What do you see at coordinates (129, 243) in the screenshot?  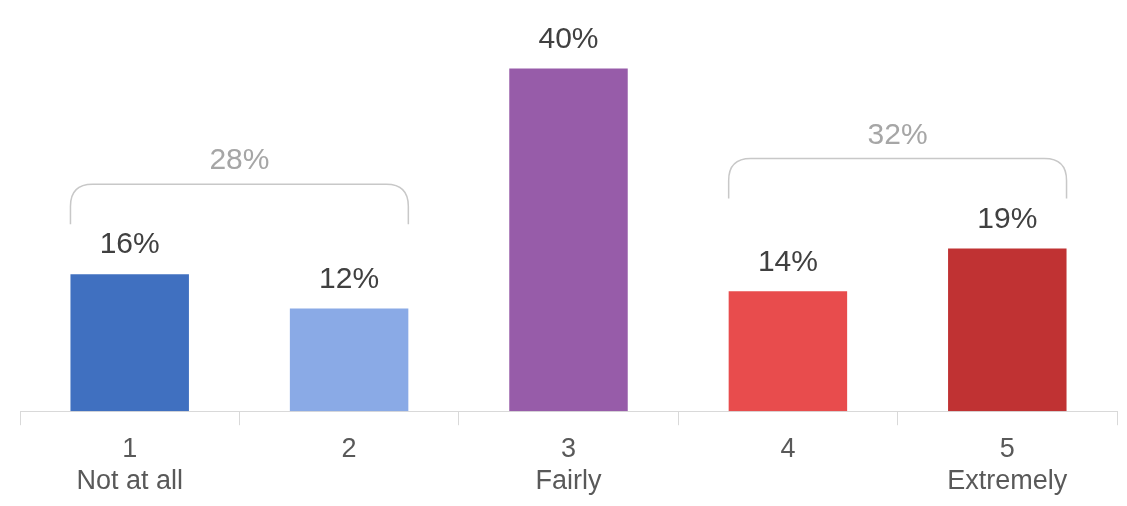 I see `data-label: 16%` at bounding box center [129, 243].